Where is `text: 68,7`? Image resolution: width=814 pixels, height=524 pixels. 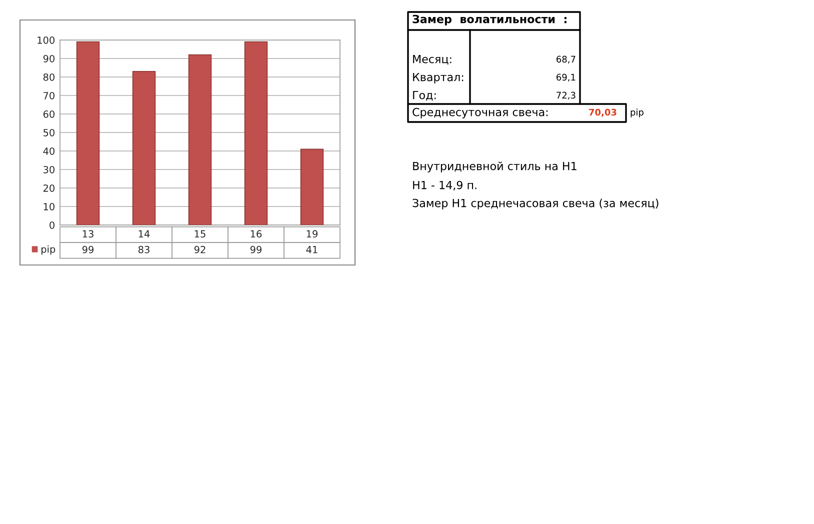
text: 68,7 is located at coordinates (566, 60).